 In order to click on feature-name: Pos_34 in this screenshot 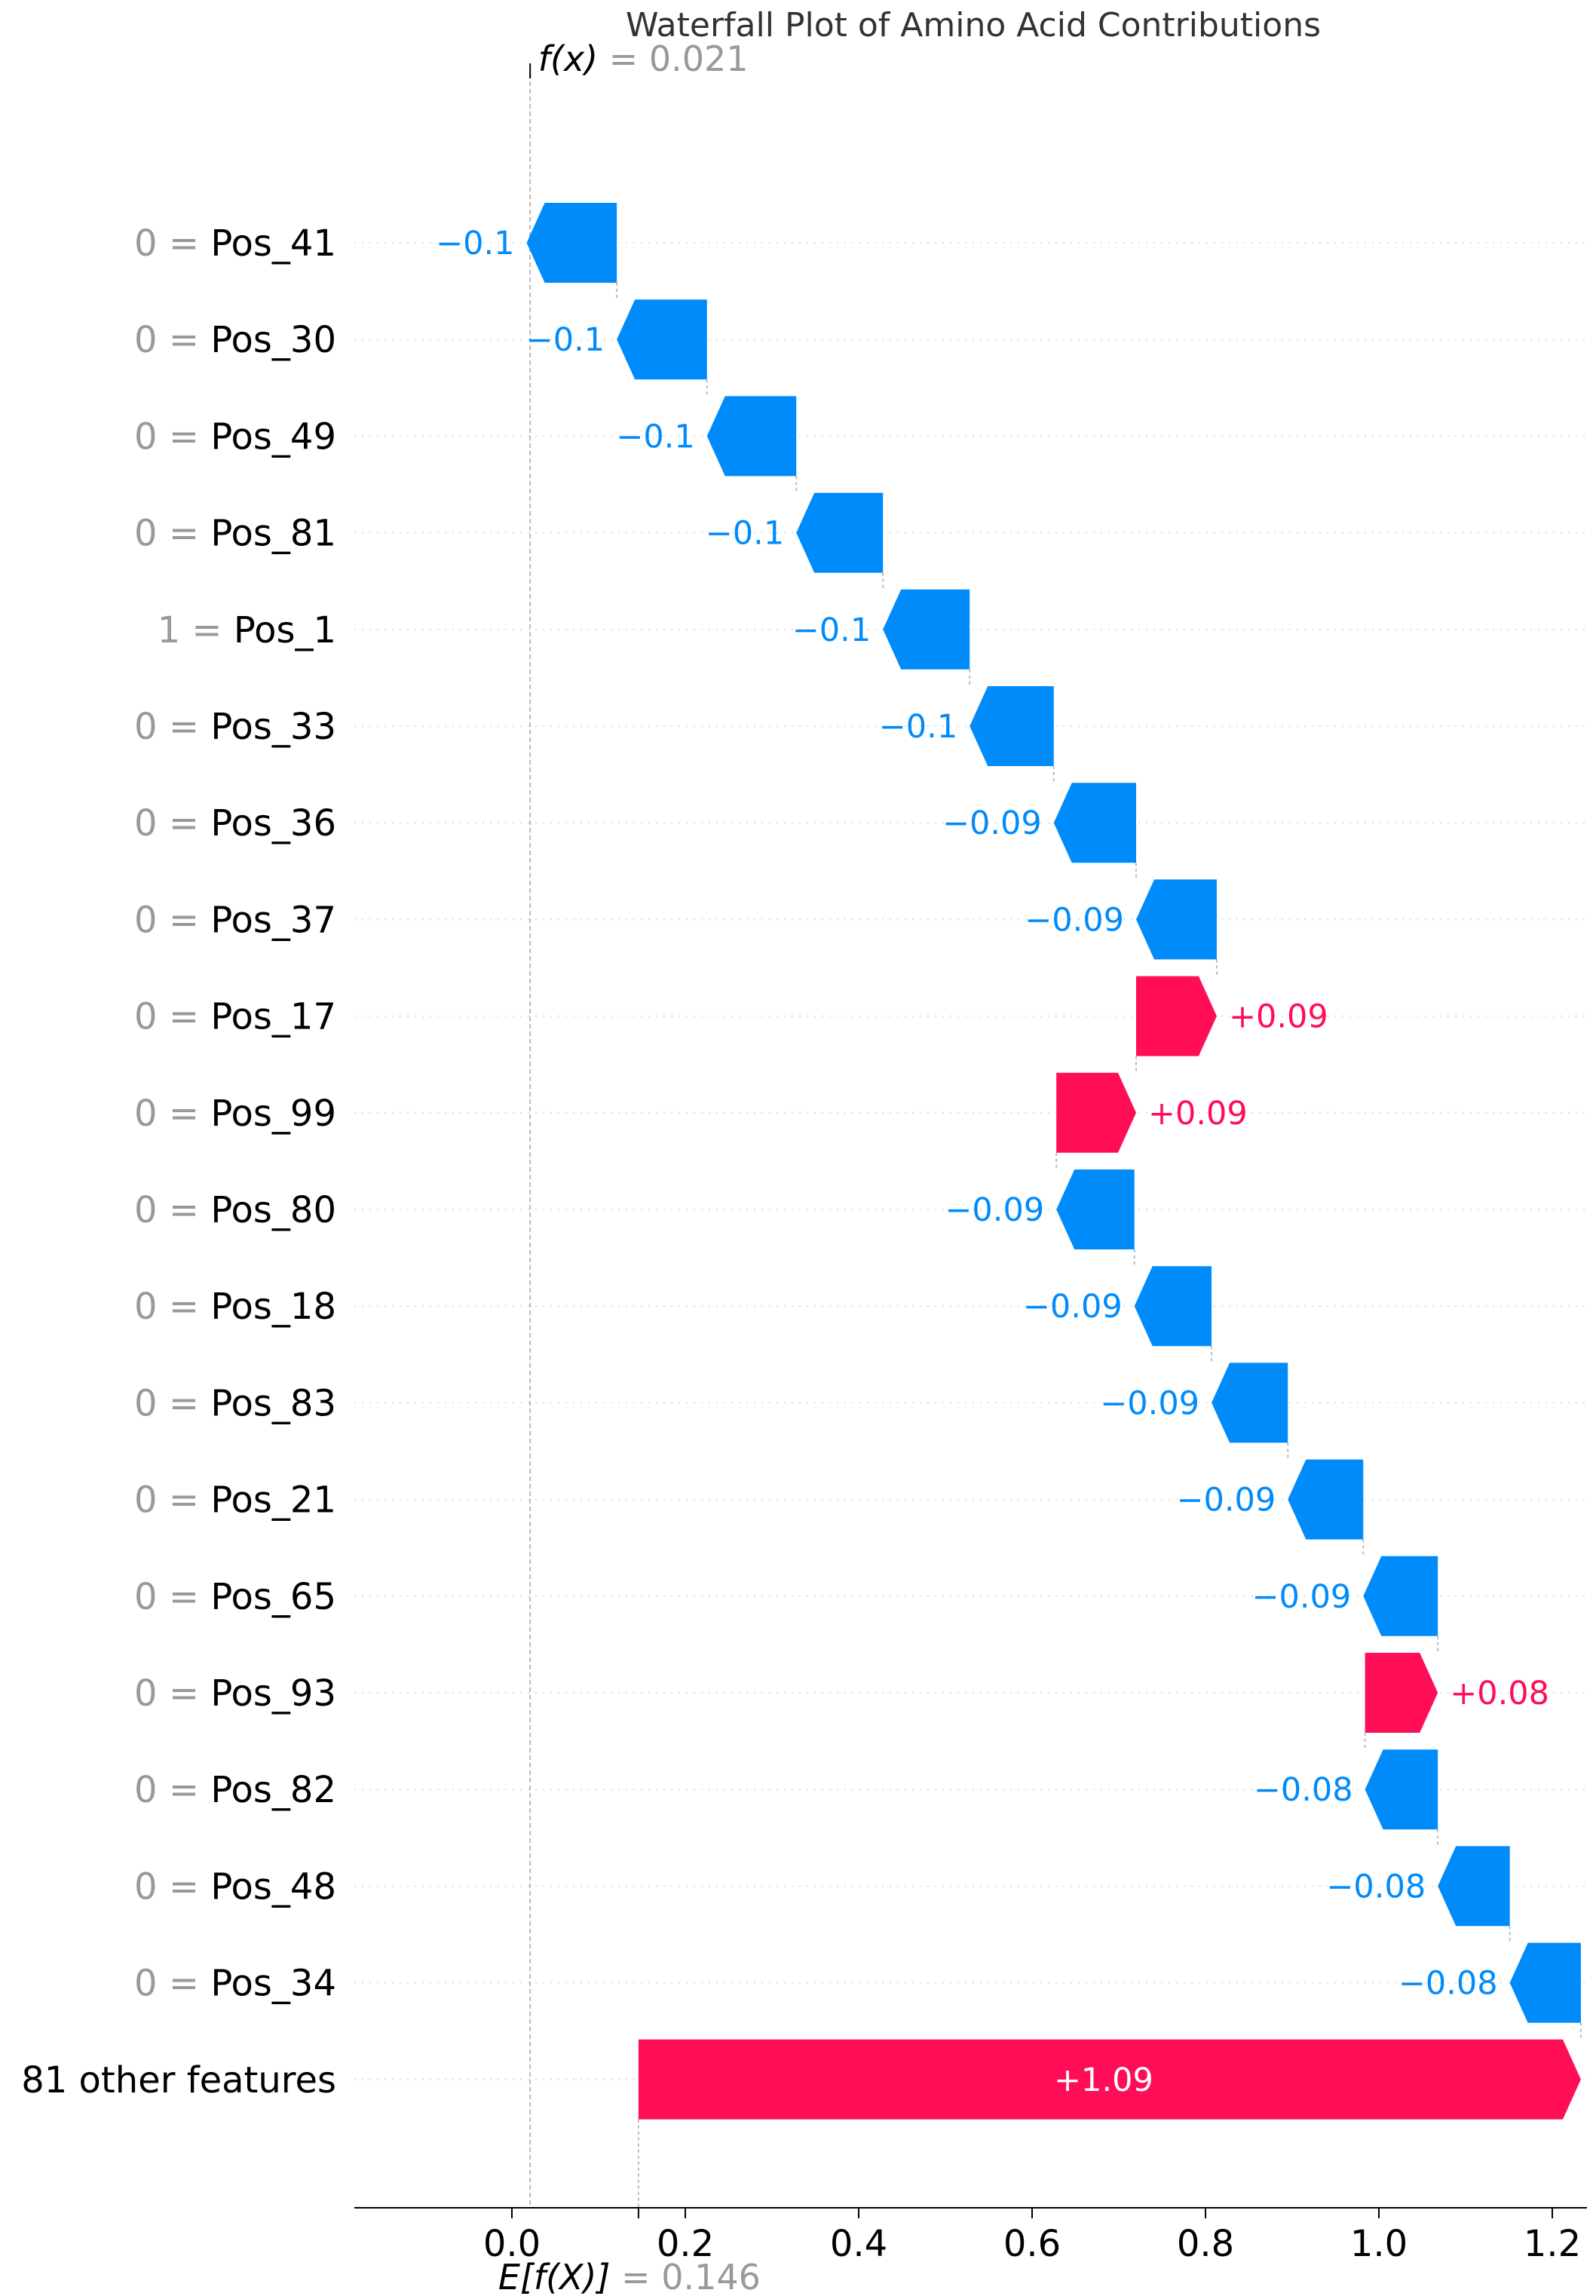, I will do `click(273, 1984)`.